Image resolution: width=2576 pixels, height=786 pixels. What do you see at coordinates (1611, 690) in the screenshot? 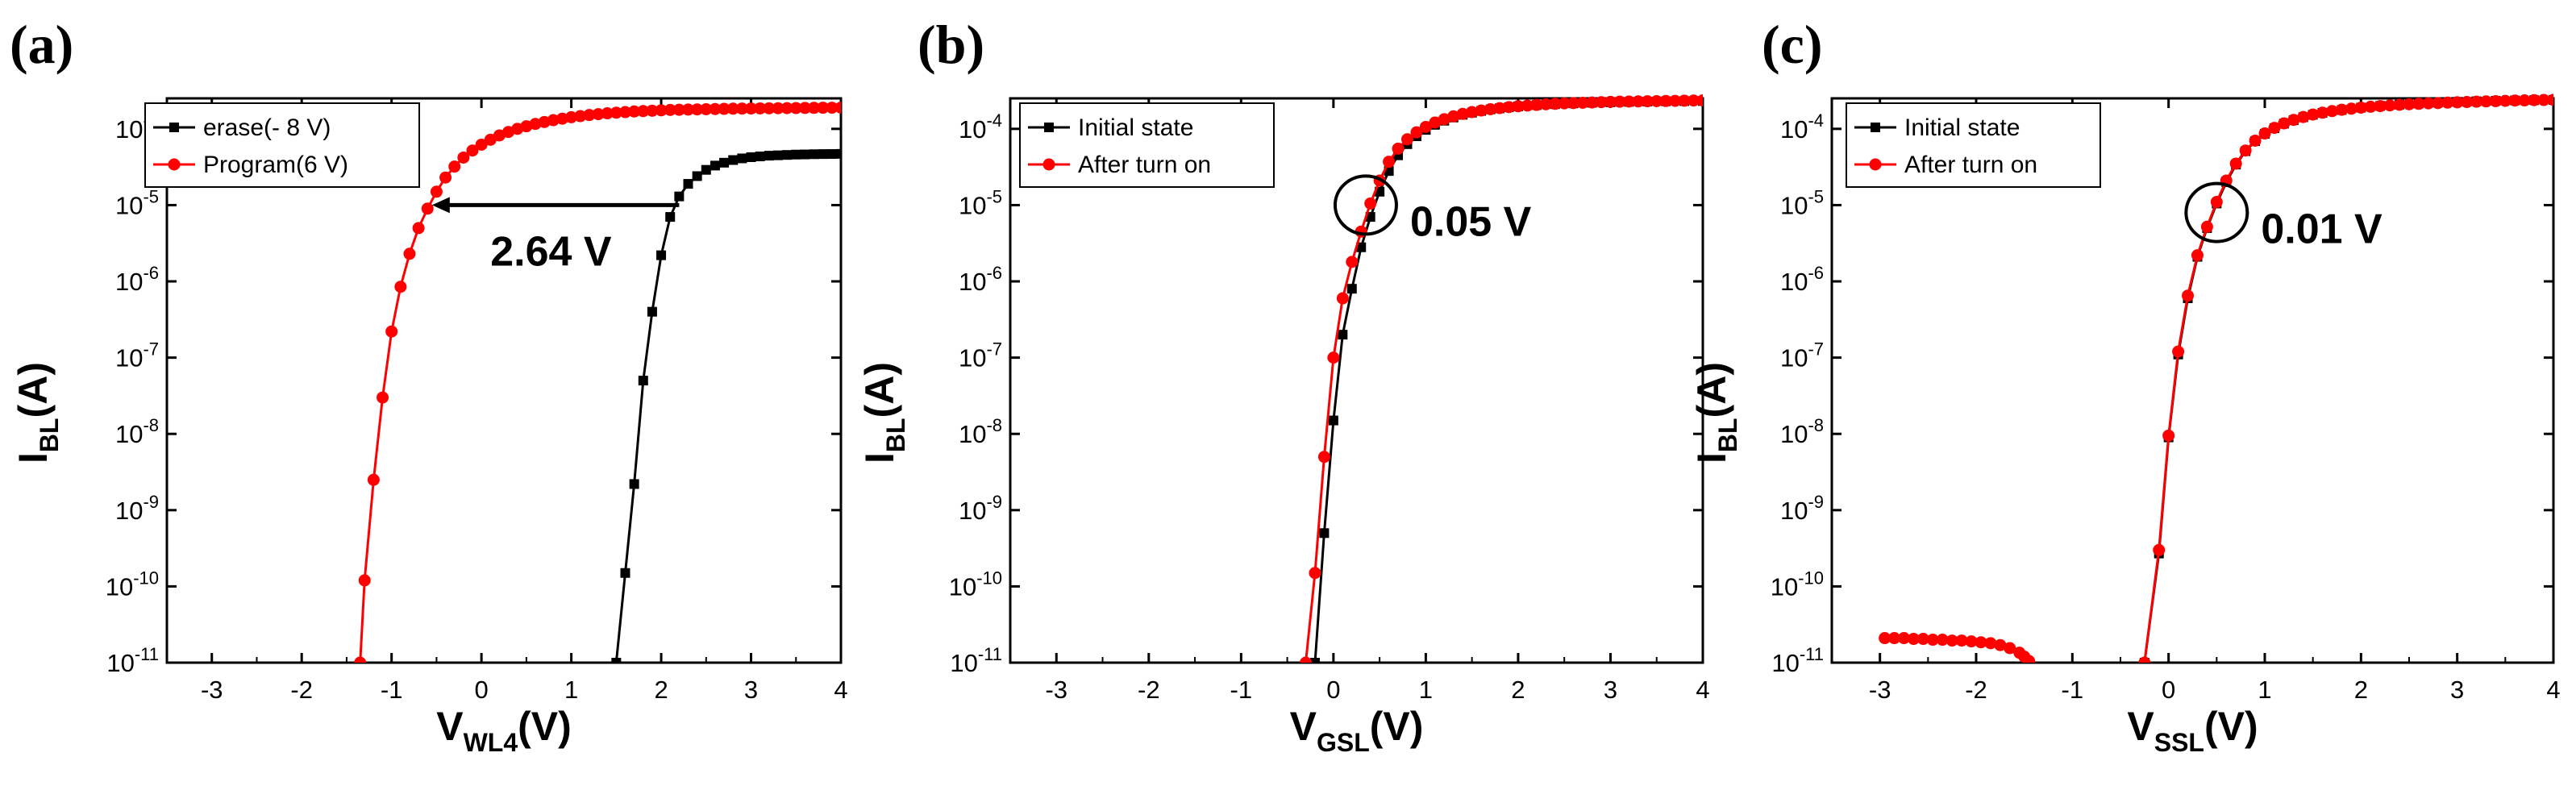
I see `x-tick-label: 3` at bounding box center [1611, 690].